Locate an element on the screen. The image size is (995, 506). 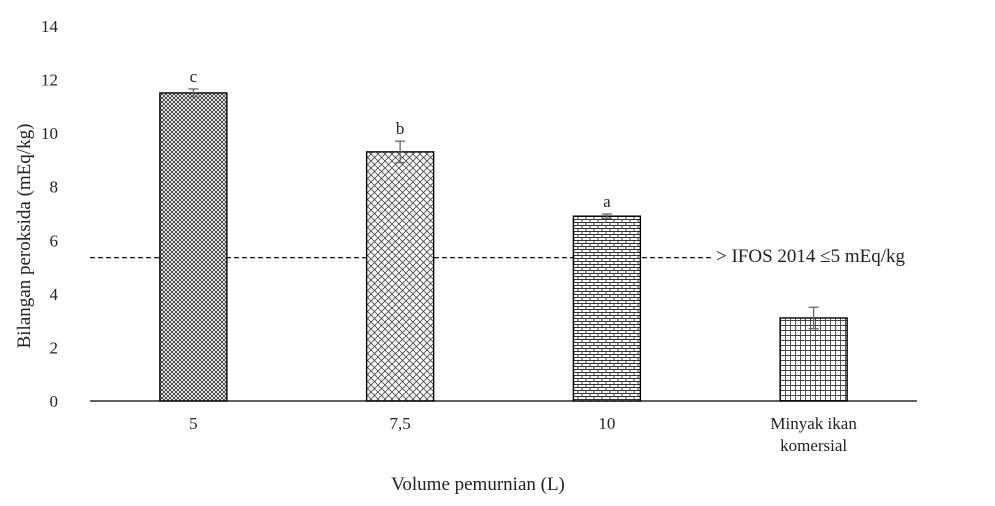
y-tick-label: 8 is located at coordinates (54, 187).